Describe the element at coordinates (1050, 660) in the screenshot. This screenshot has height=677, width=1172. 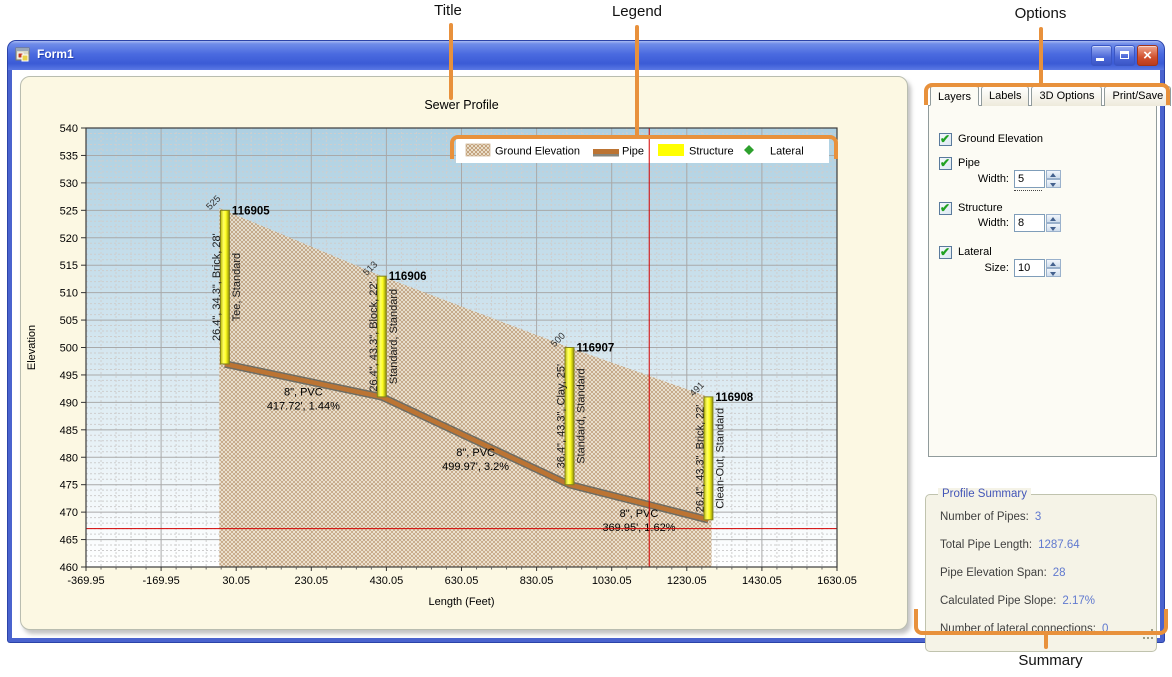
I see `summary-callout-label: Summary` at that location.